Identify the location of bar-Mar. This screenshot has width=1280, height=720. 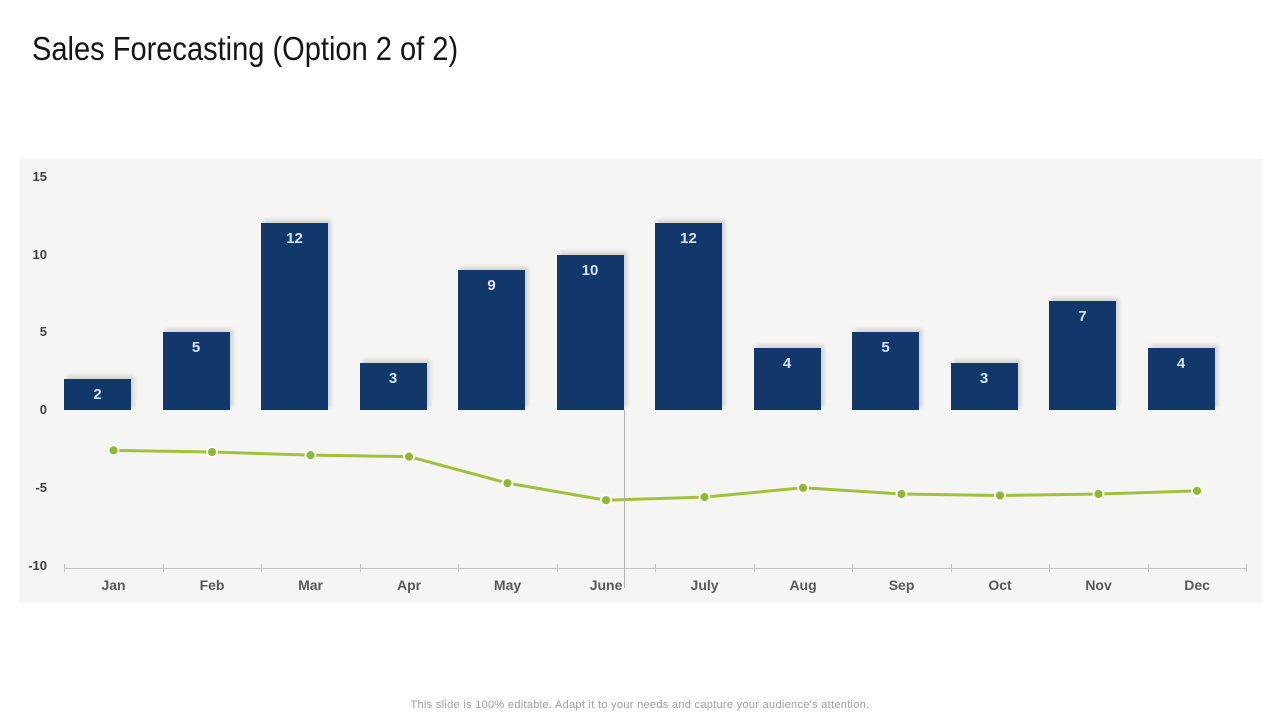
(294, 316).